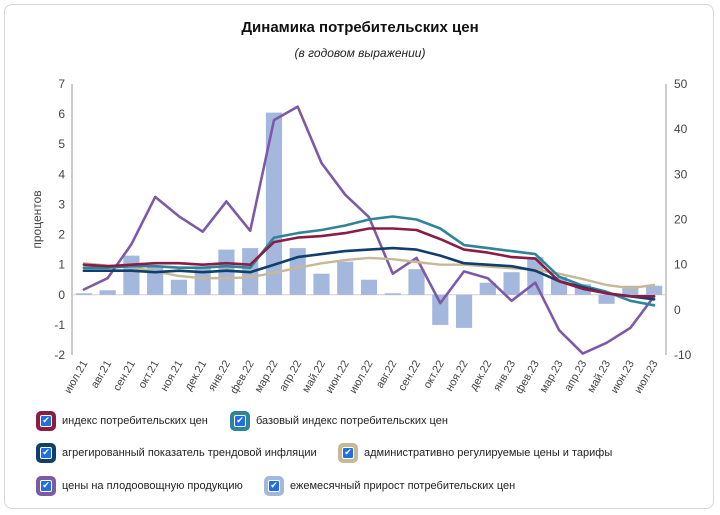 Image resolution: width=720 pixels, height=515 pixels. What do you see at coordinates (386, 375) in the screenshot?
I see `x-tick-label: авг.22` at bounding box center [386, 375].